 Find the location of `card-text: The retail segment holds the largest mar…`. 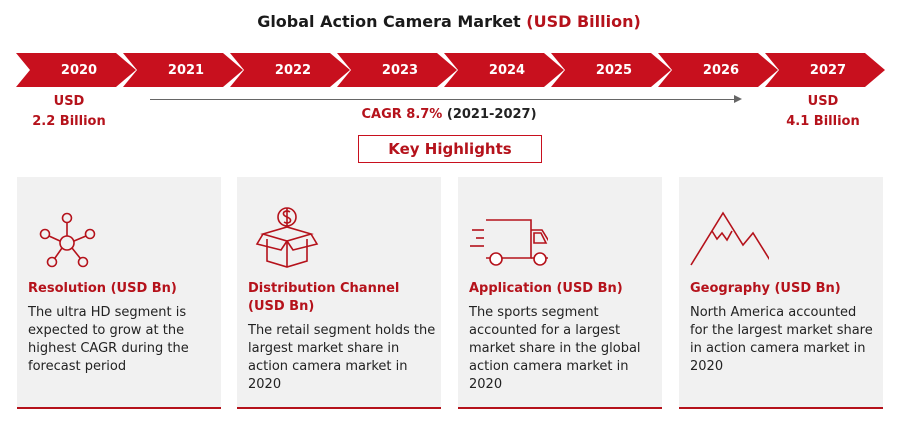

card-text: The retail segment holds the largest mar… is located at coordinates (342, 357).